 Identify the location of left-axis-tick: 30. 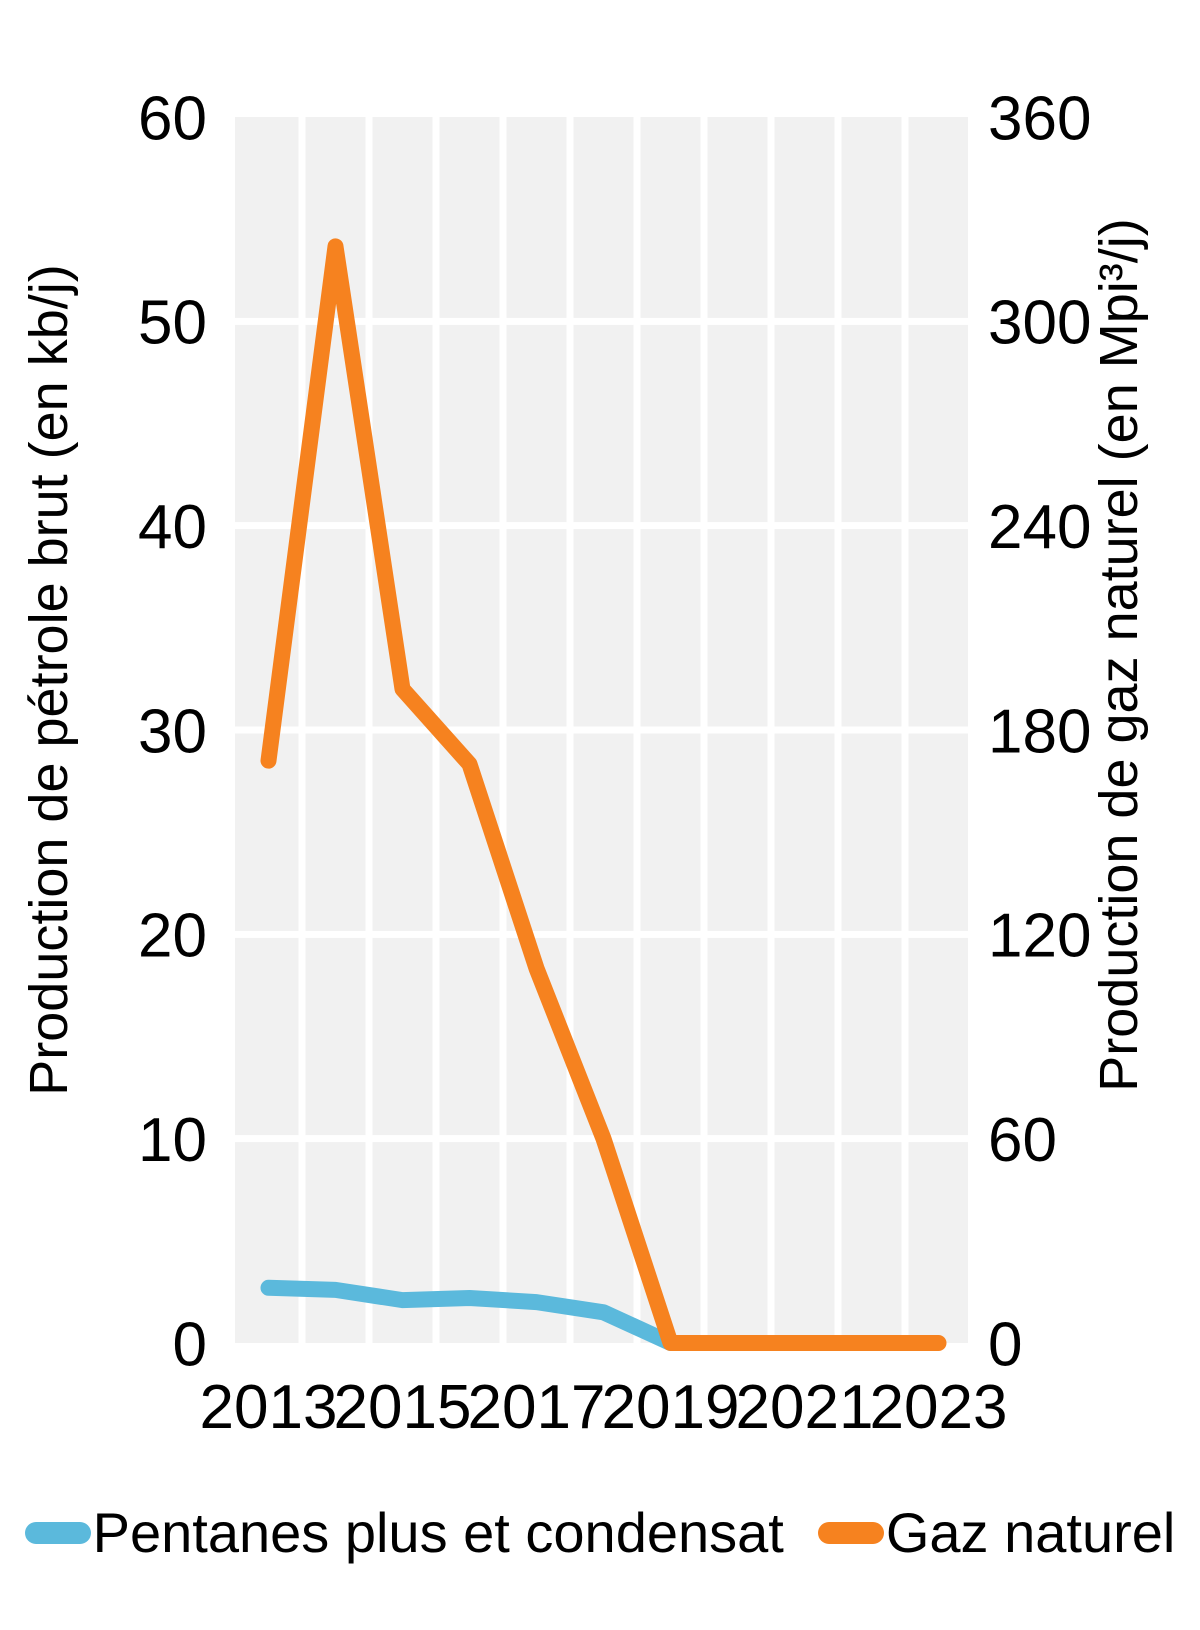
(172, 731).